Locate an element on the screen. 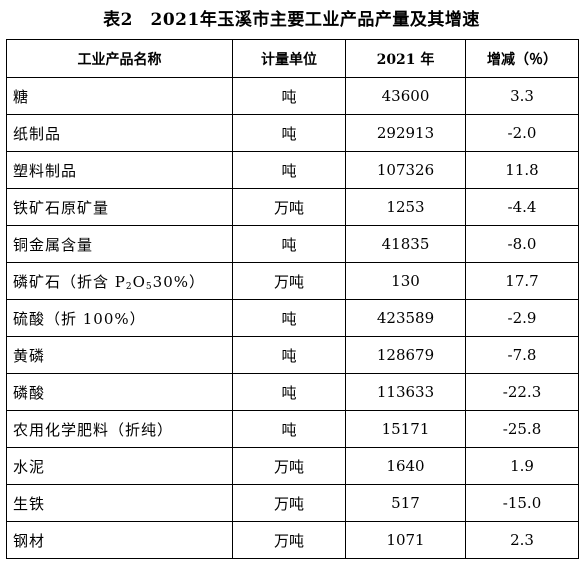 Image resolution: width=583 pixels, height=573 pixels. product-name-cell: 糖 is located at coordinates (119, 96).